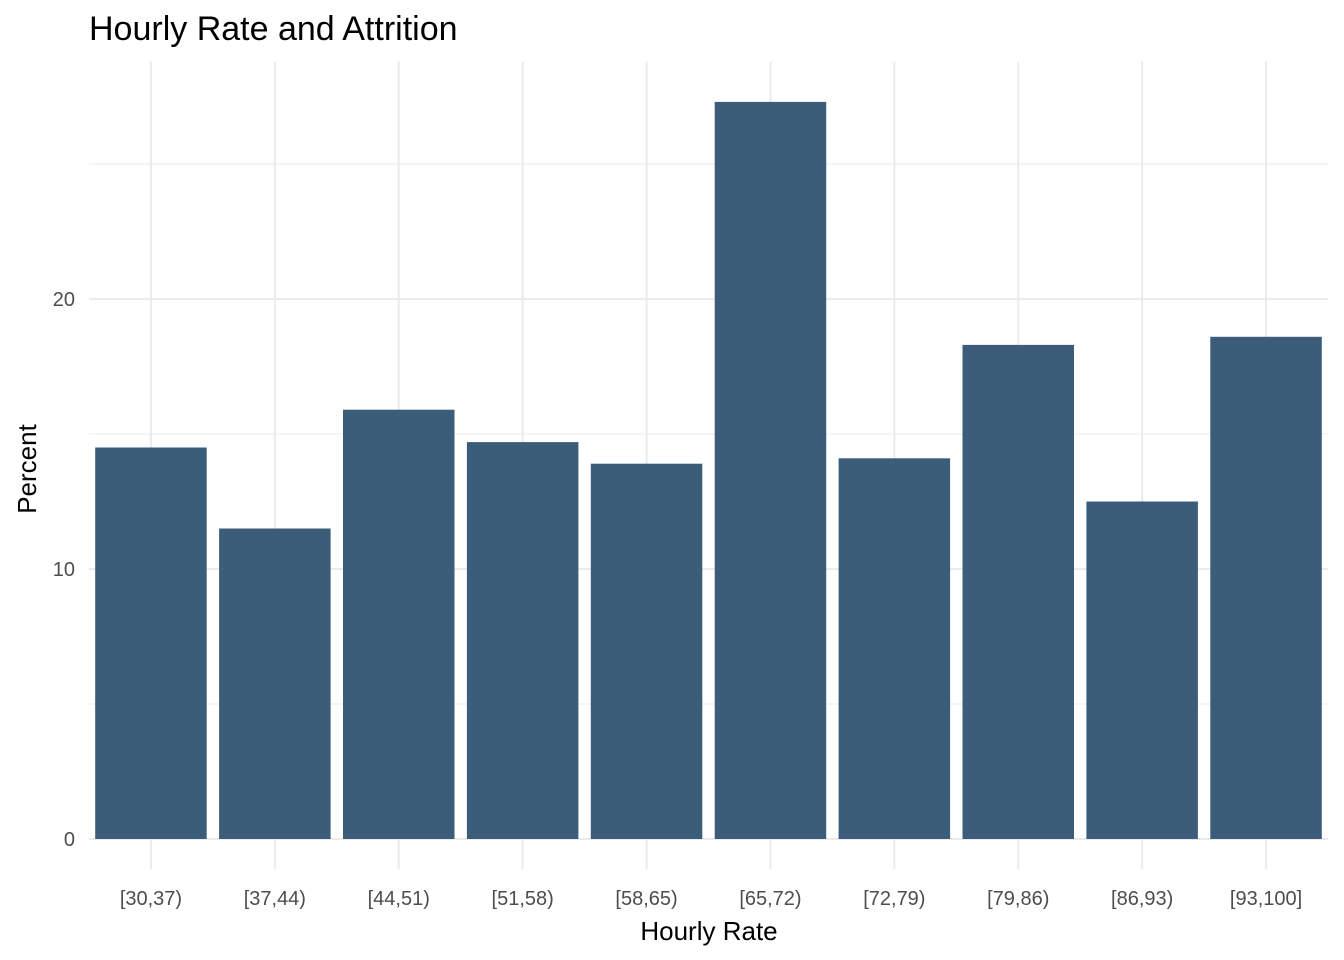 The width and height of the screenshot is (1344, 960). Describe the element at coordinates (399, 899) in the screenshot. I see `x-tick-label: [44,51)` at that location.